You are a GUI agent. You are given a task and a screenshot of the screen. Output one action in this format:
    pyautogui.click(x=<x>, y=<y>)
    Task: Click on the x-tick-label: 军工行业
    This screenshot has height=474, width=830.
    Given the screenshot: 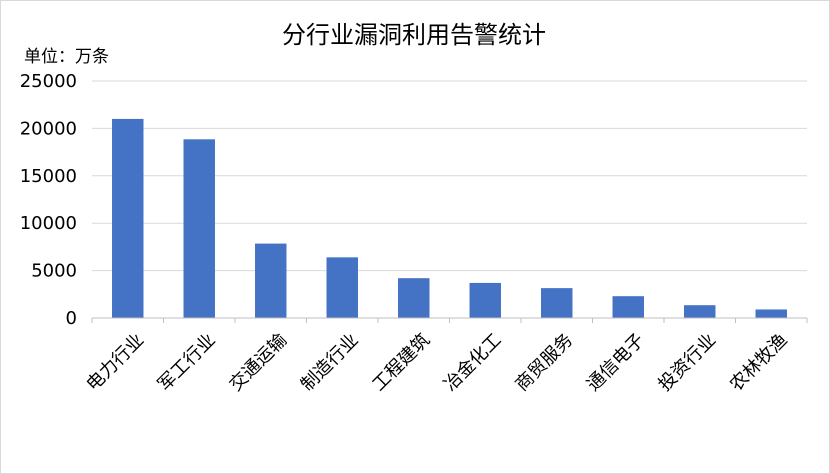 What is the action you would take?
    pyautogui.click(x=187, y=363)
    